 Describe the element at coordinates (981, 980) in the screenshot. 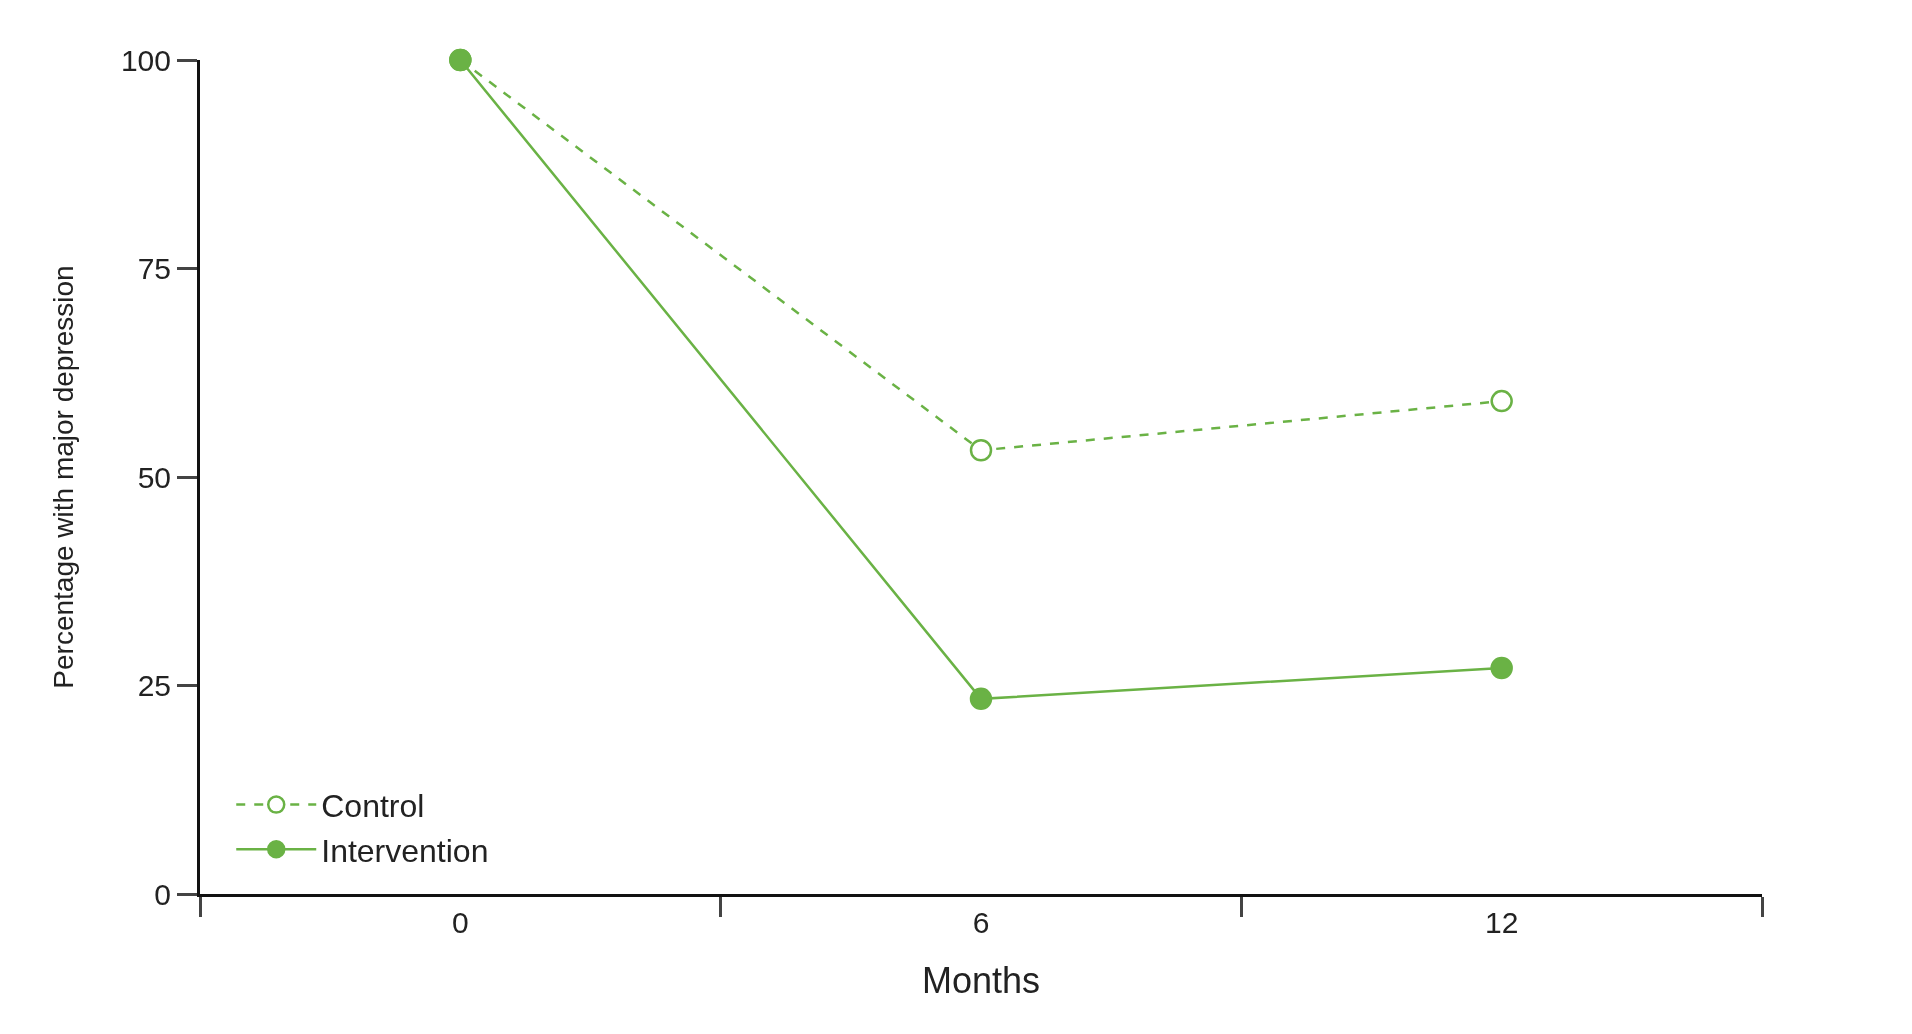

I see `x-axis-title: Months` at that location.